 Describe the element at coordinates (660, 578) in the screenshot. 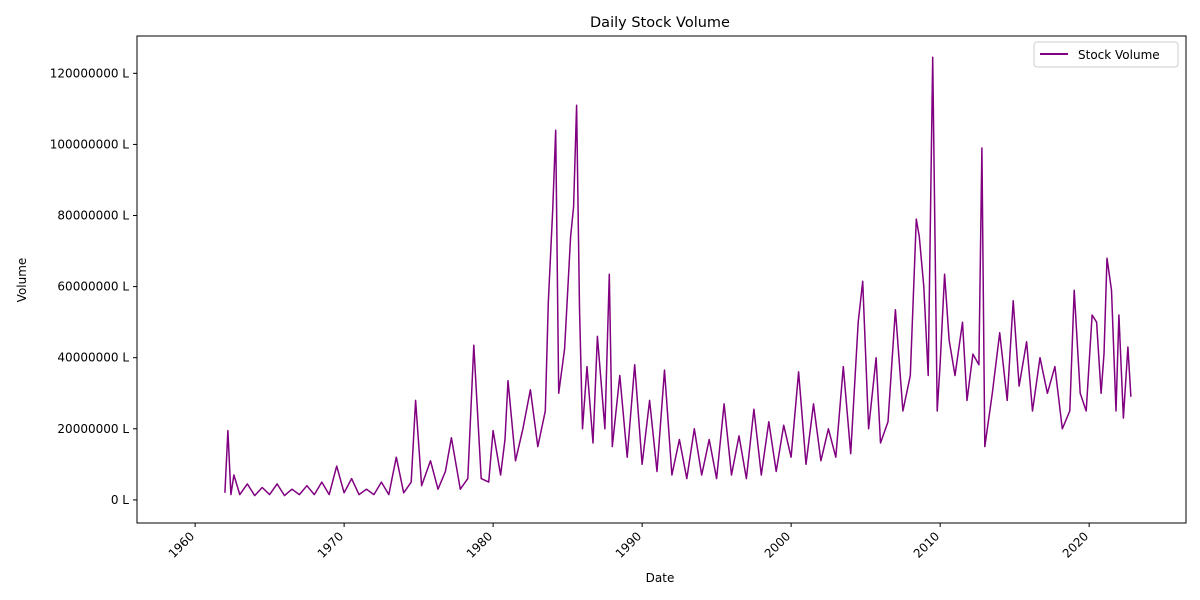

I see `x-axis-label: Date` at that location.